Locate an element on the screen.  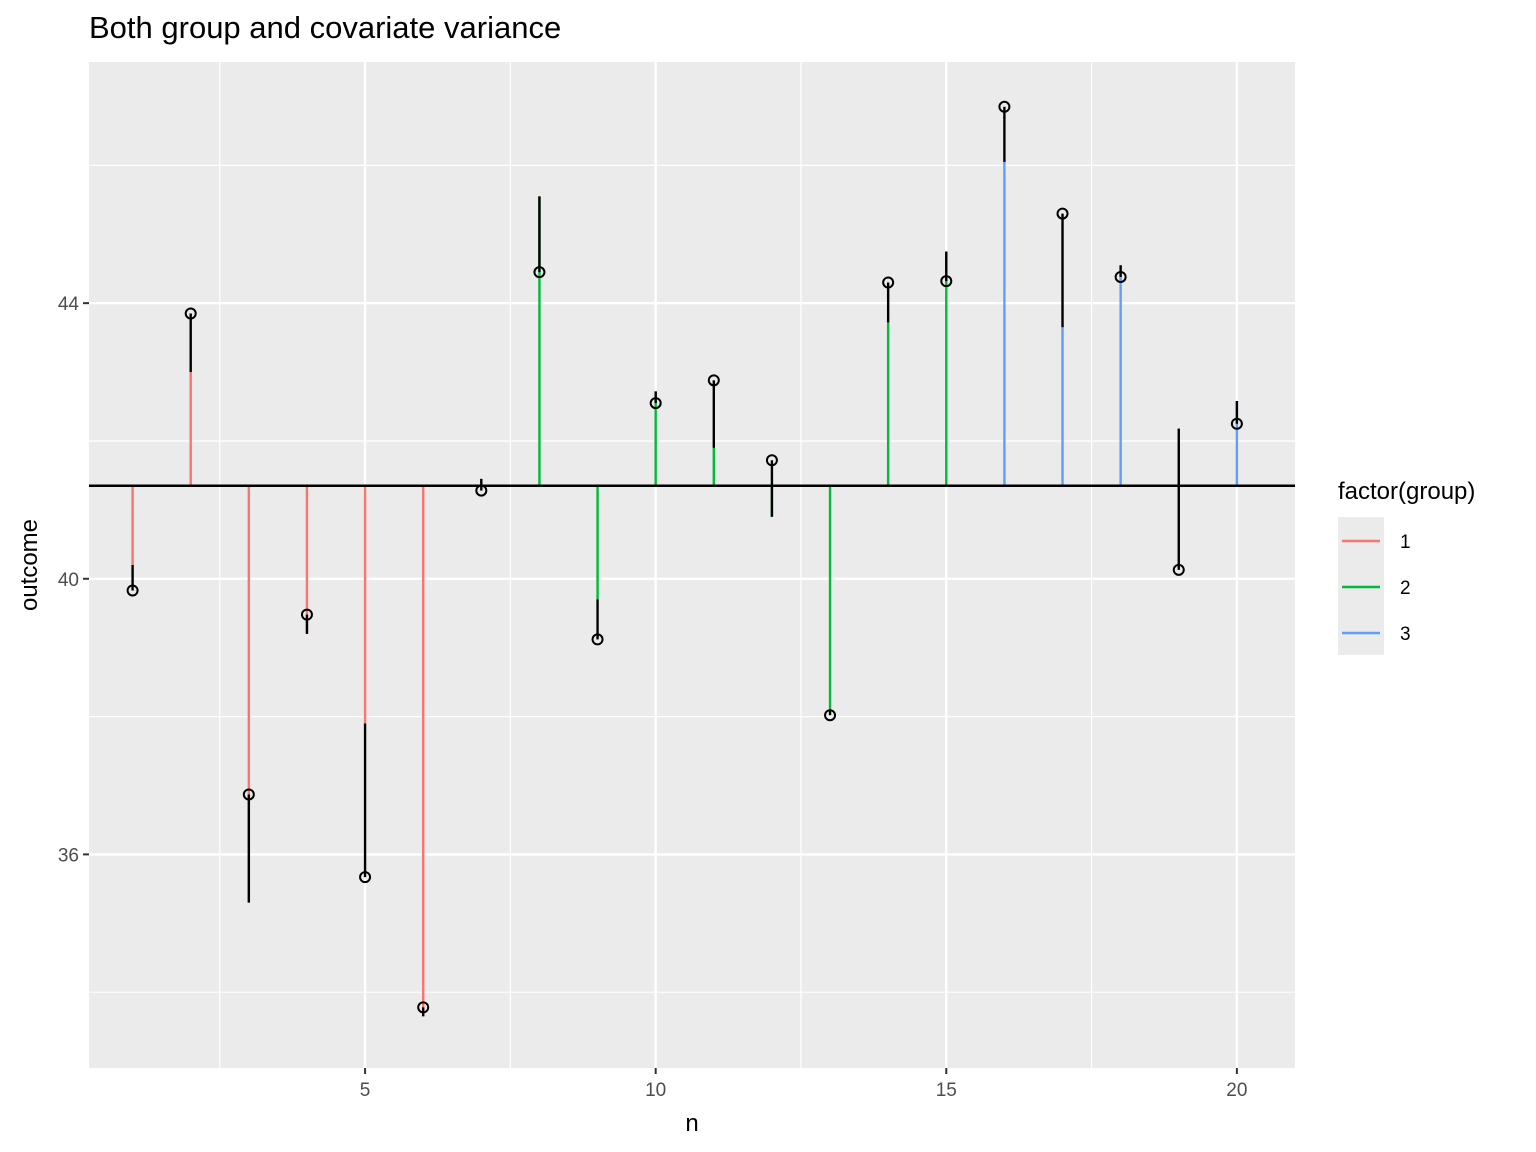
legend: factor(group) 1 2 3 is located at coordinates (1406, 566).